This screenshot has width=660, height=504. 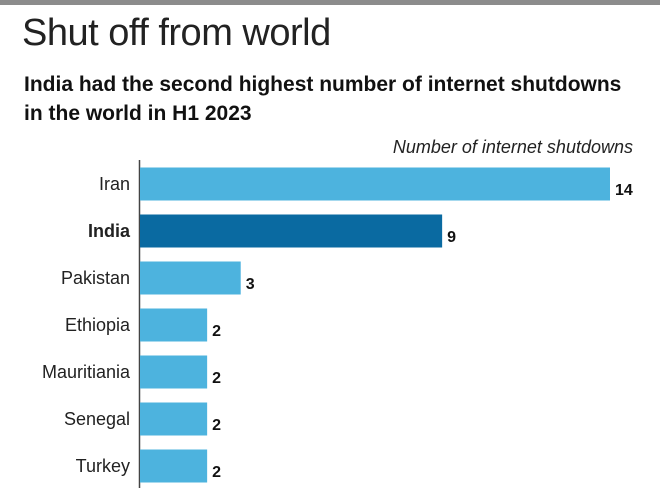 I want to click on chart-headline: Shut off from world, so click(x=176, y=33).